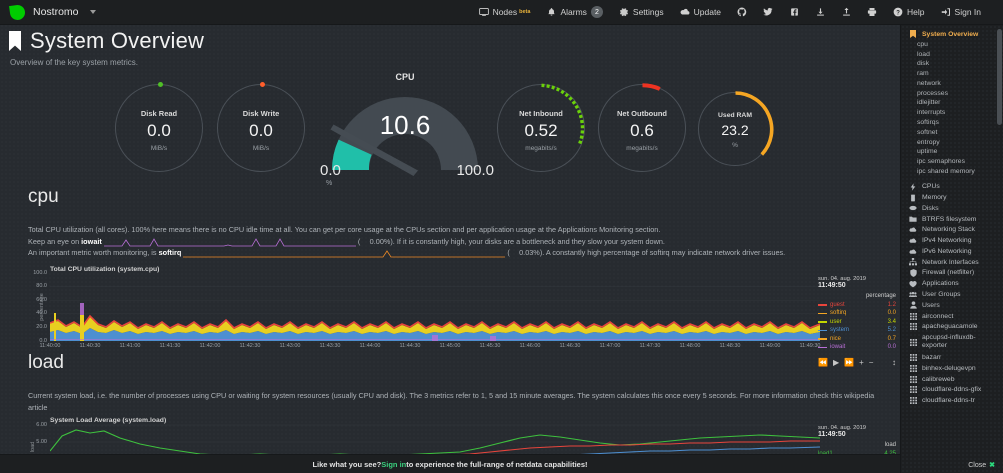  I want to click on sidebar-item-apcupsd-influxdb-exporter: apcupsd-influxdb-exporter, so click(952, 342).